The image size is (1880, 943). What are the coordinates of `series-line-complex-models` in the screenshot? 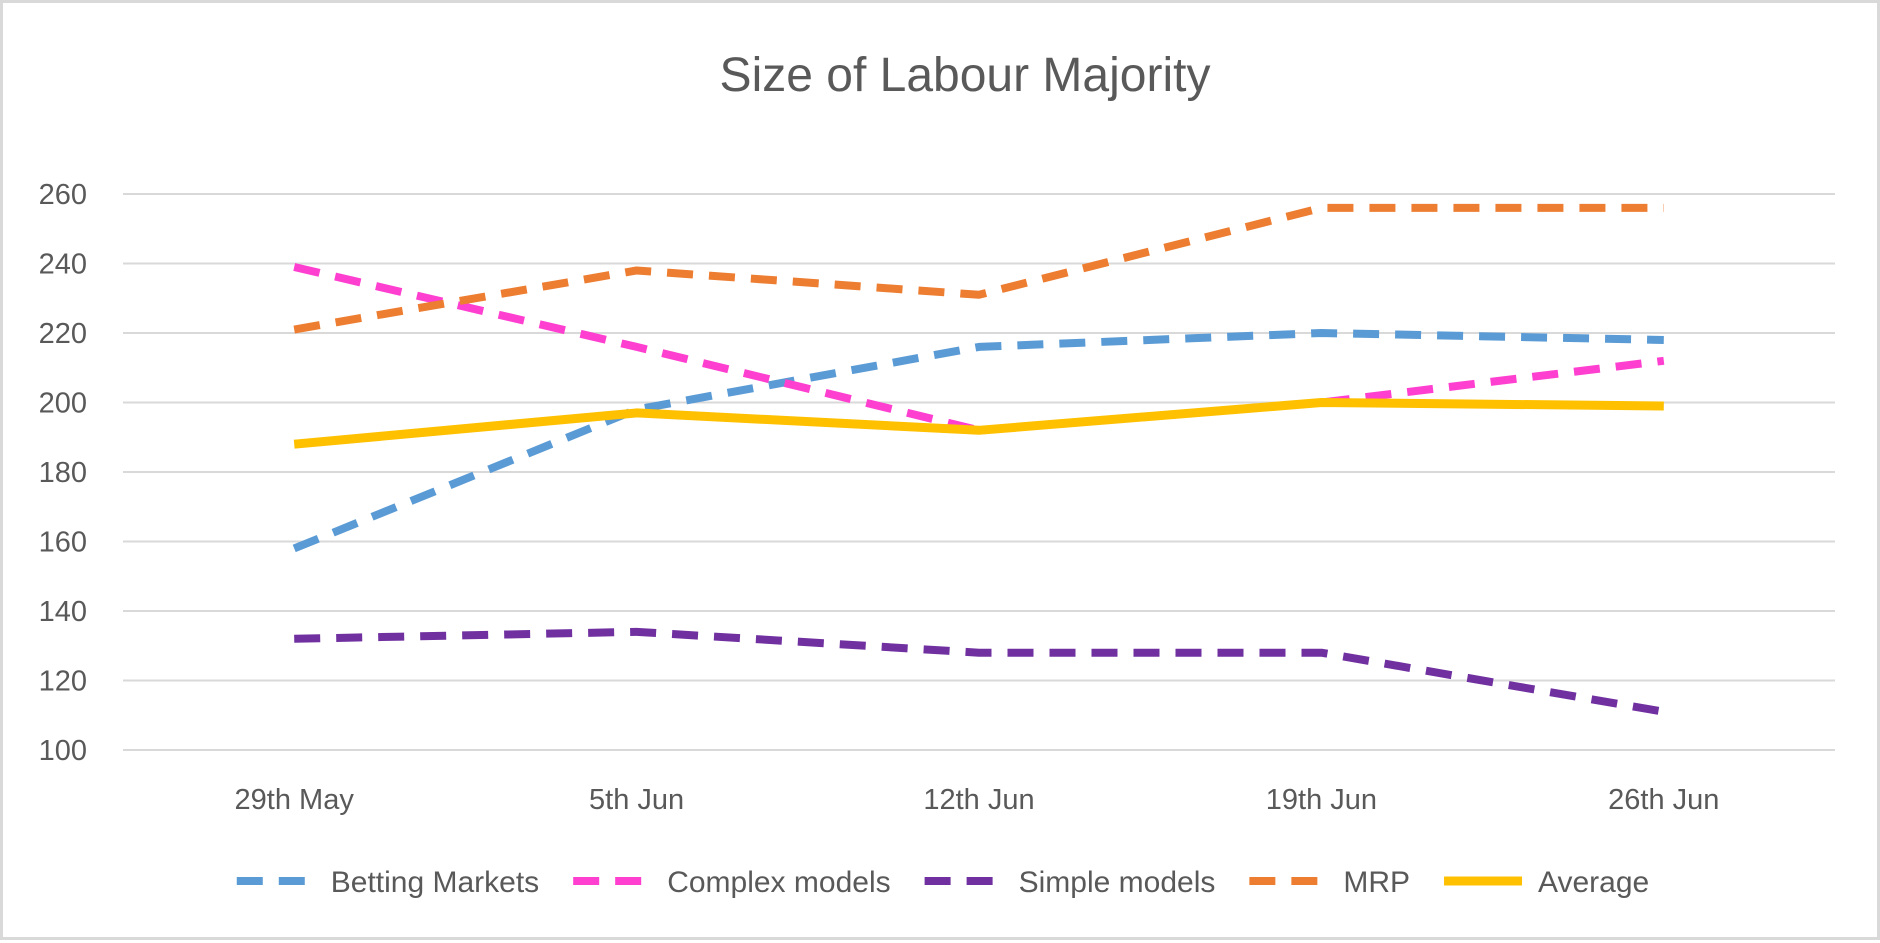 It's located at (979, 349).